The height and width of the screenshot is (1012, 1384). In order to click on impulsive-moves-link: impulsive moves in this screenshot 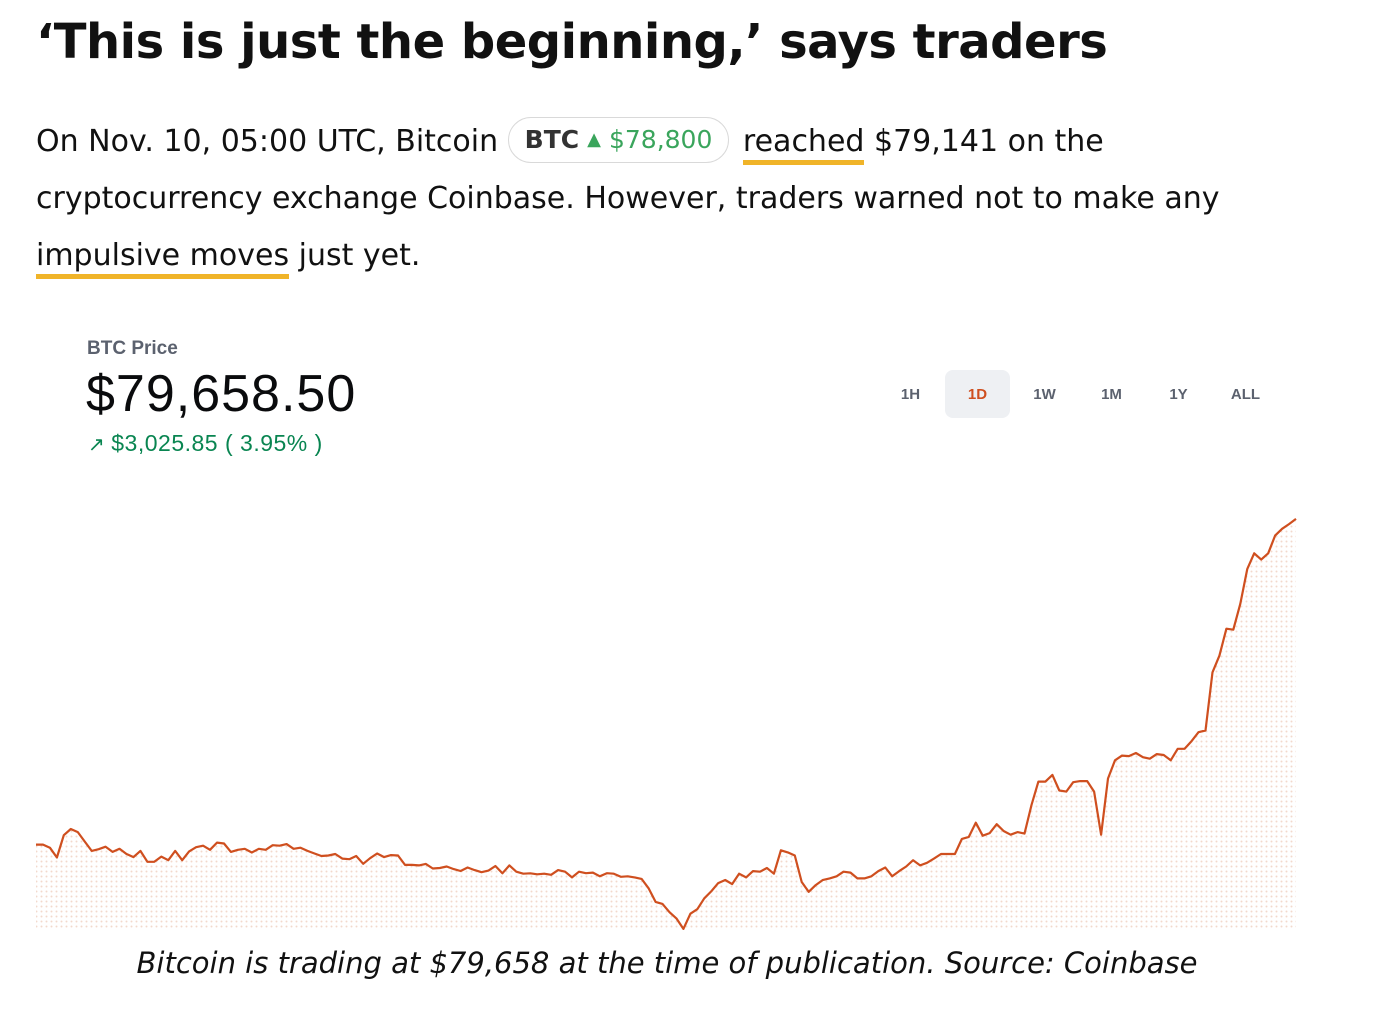, I will do `click(163, 258)`.